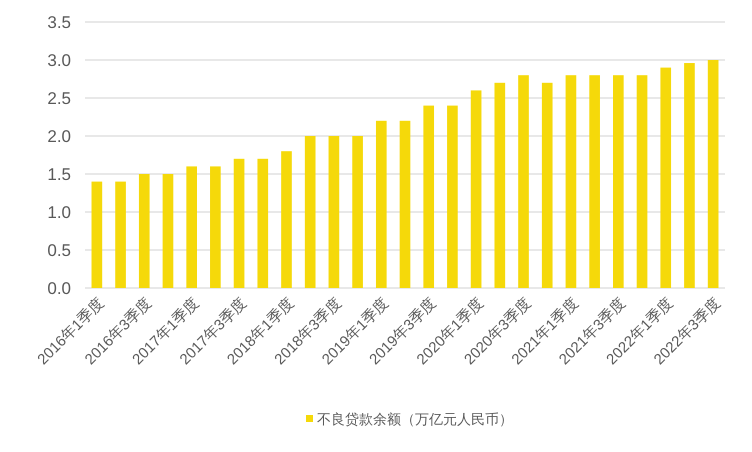 The image size is (752, 452). What do you see at coordinates (59, 174) in the screenshot?
I see `y-tick-label: 1.5` at bounding box center [59, 174].